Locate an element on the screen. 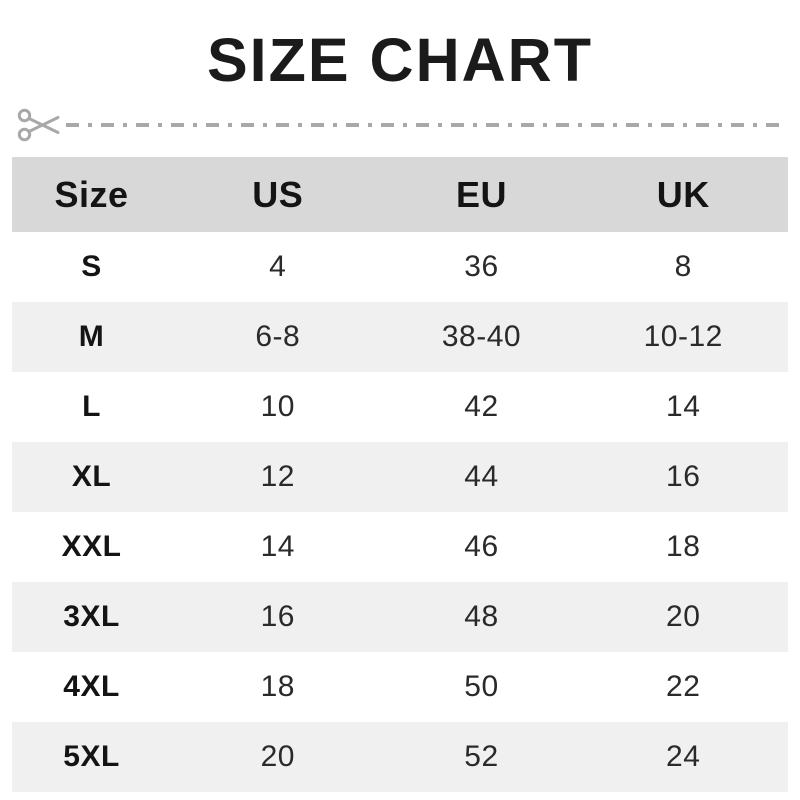 This screenshot has width=800, height=800. table-header-row: Size US EU UK is located at coordinates (400, 194).